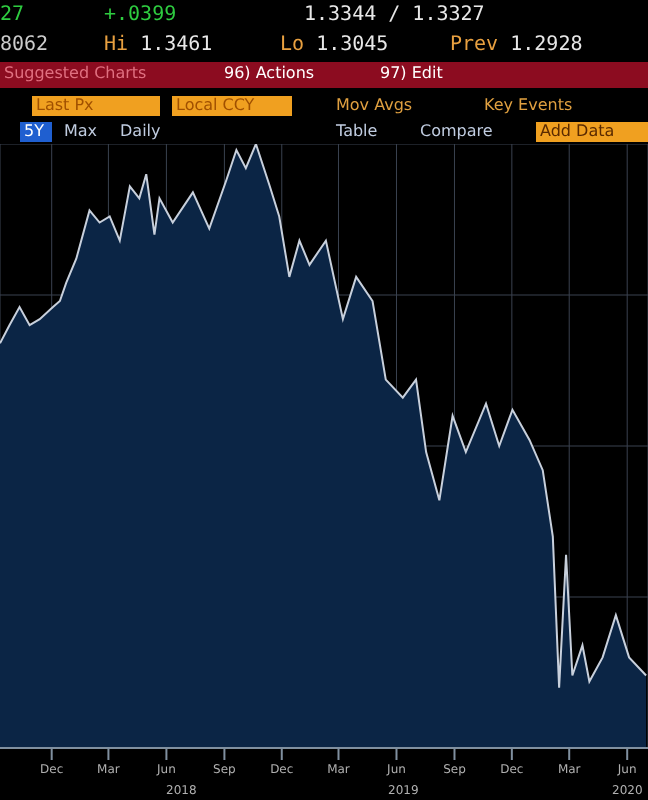 This screenshot has height=800, width=648. I want to click on text: Last Px, so click(96, 106).